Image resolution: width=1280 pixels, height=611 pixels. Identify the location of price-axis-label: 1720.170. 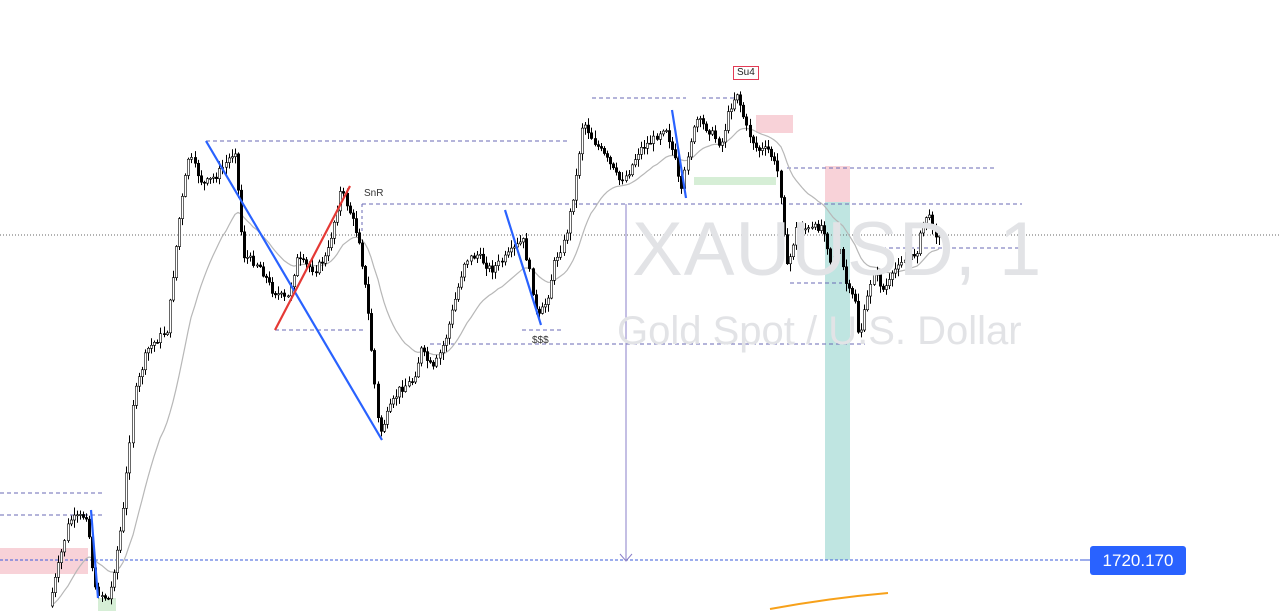
(1138, 560).